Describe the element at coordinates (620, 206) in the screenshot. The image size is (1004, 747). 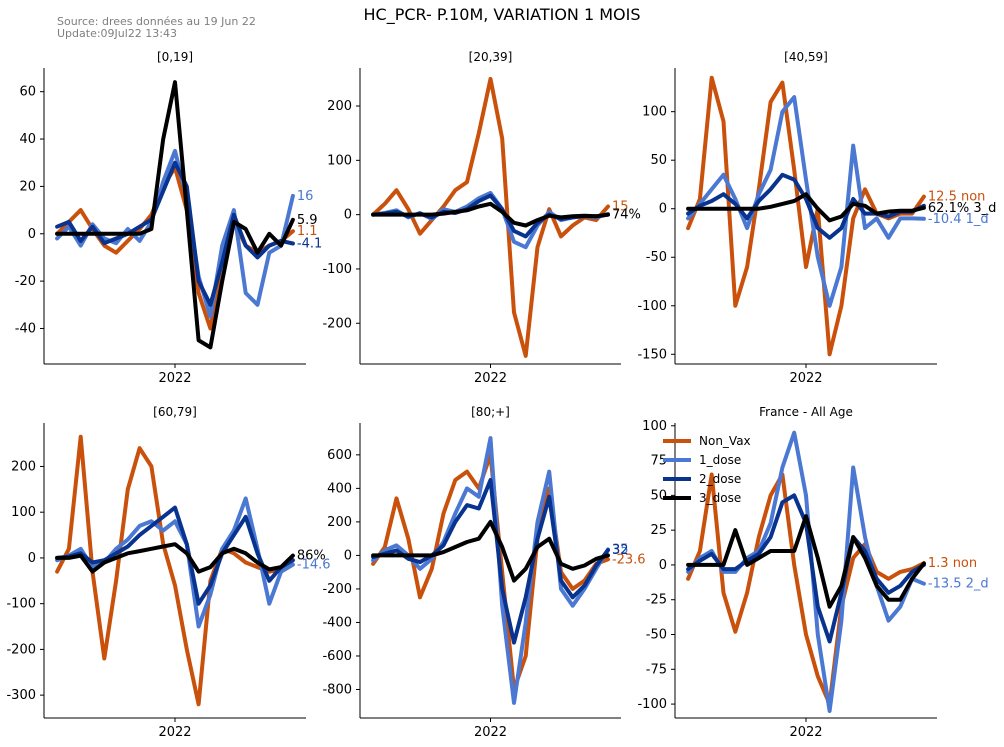
I see `end-value-label: 15` at that location.